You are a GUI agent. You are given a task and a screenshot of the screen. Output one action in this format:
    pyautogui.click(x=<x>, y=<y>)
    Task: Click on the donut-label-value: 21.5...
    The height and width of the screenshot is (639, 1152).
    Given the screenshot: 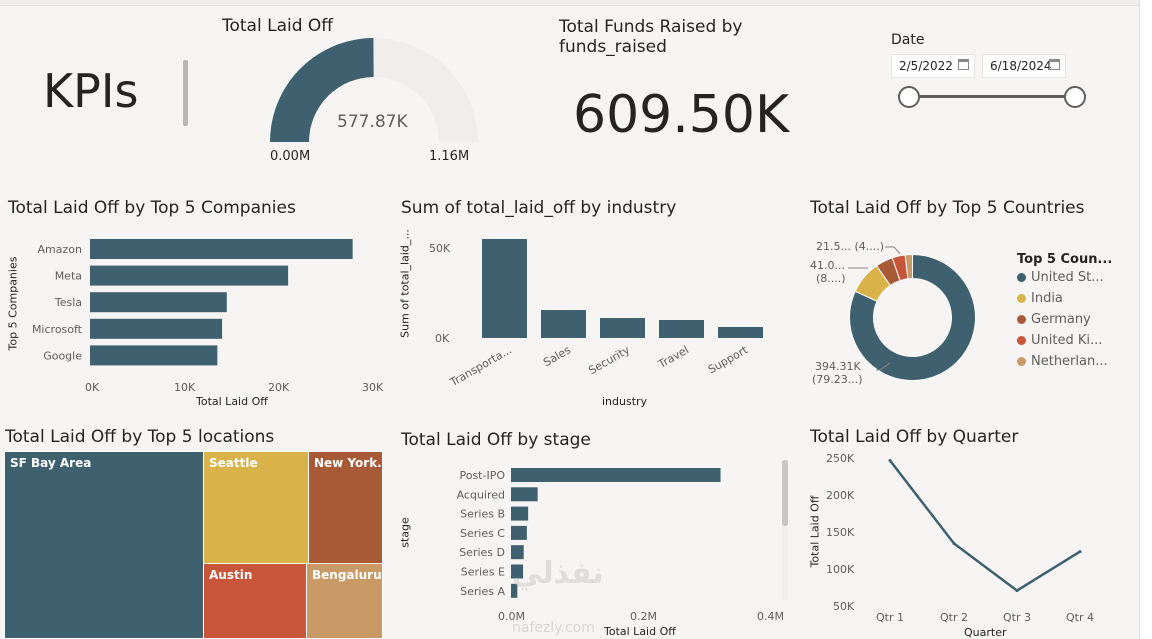 What is the action you would take?
    pyautogui.click(x=833, y=246)
    